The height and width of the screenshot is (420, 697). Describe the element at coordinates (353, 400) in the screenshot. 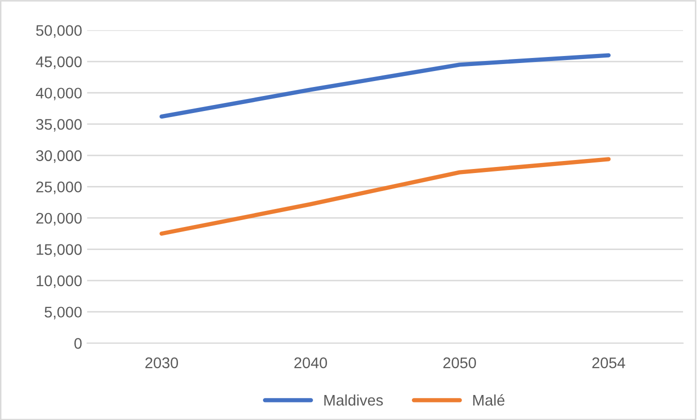

I see `legend-label: Maldives` at that location.